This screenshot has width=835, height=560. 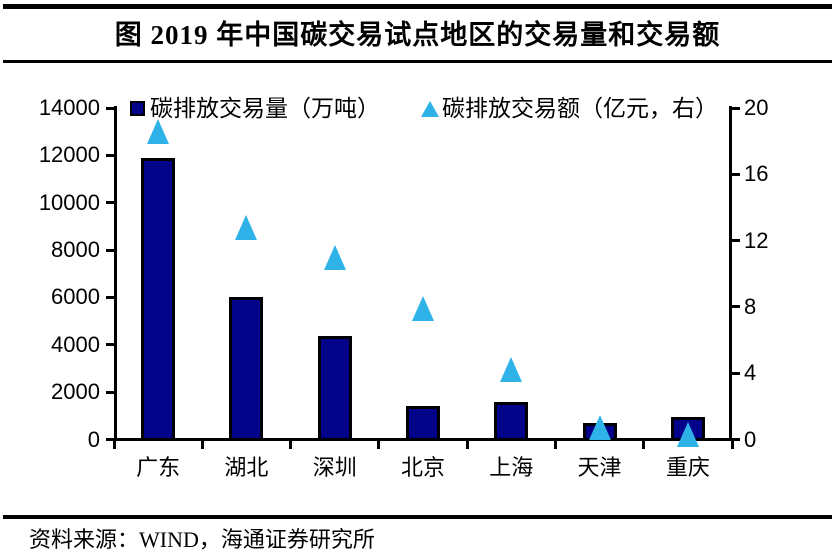 What do you see at coordinates (511, 421) in the screenshot?
I see `bar-上海` at bounding box center [511, 421].